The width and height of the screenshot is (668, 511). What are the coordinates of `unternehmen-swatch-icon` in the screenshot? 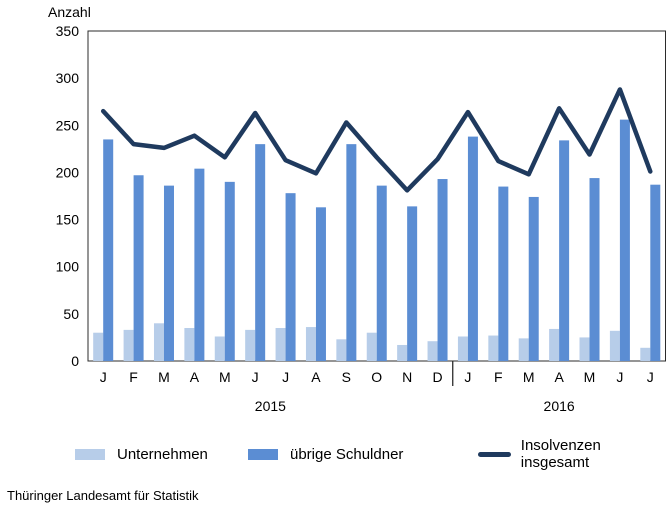 It's located at (90, 454).